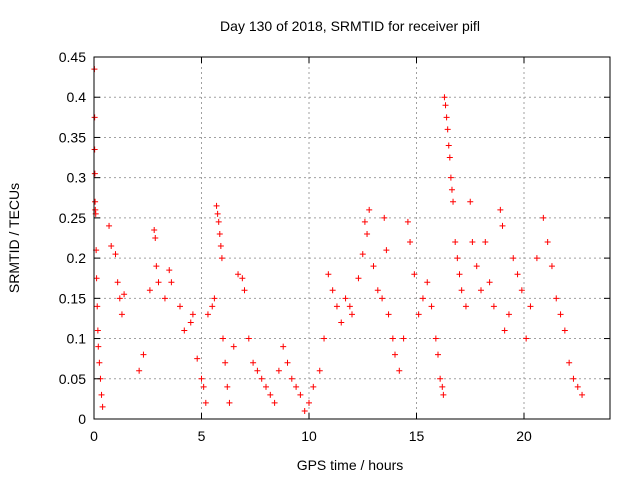 The width and height of the screenshot is (640, 480). Describe the element at coordinates (417, 436) in the screenshot. I see `x-tick-label: 15` at that location.